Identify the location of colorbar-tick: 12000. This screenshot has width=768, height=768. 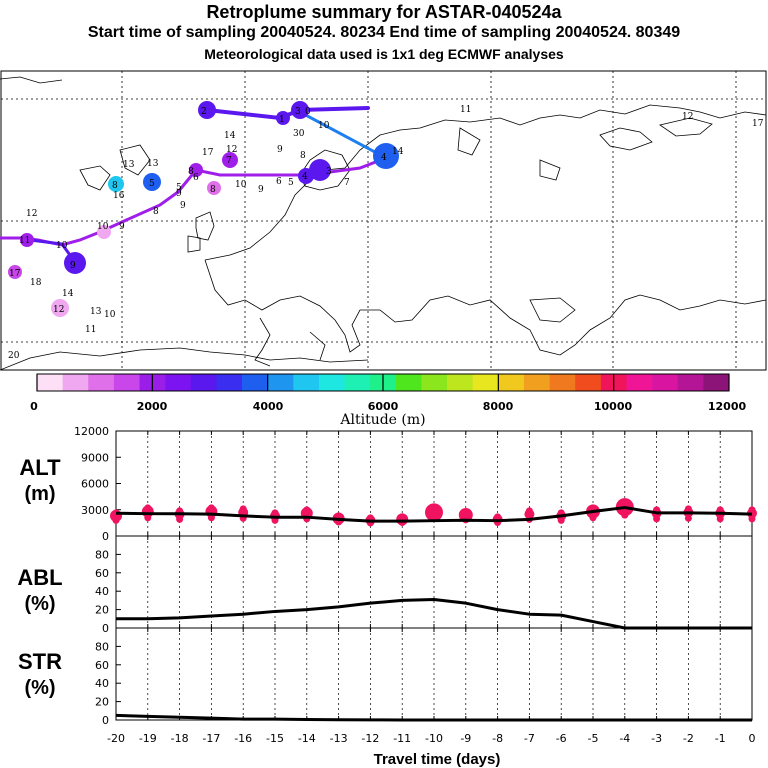
(727, 406).